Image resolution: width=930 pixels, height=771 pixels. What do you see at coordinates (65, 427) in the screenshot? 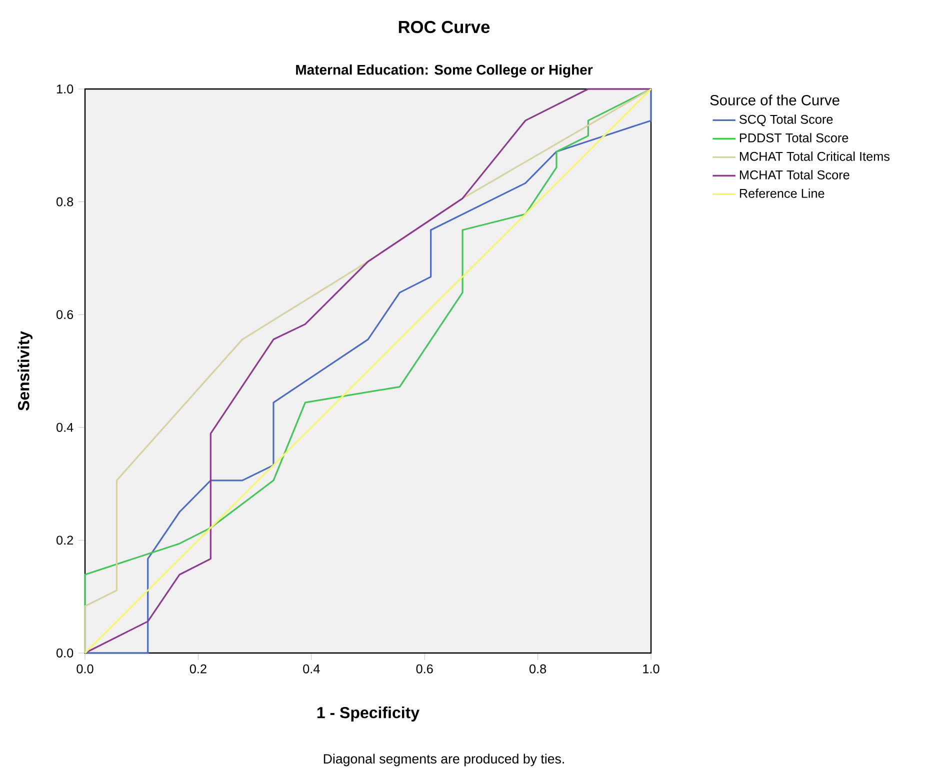
I see `y-tick-label: 0.4` at bounding box center [65, 427].